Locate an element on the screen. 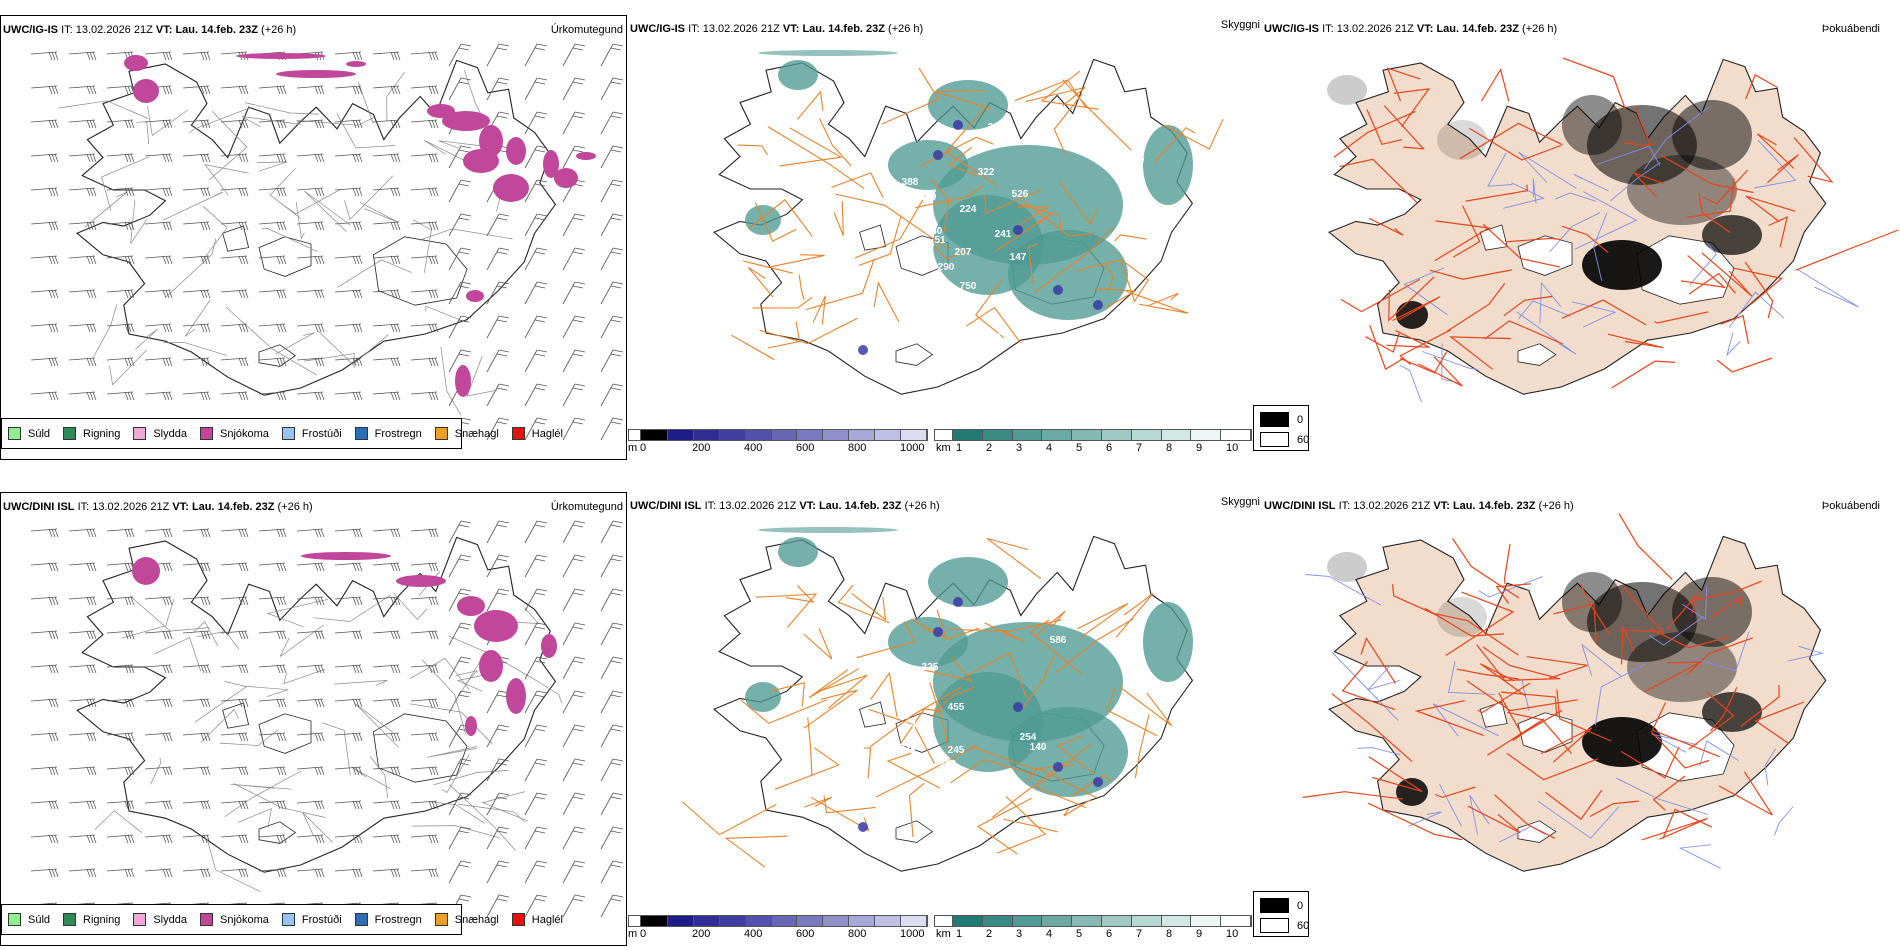 This screenshot has height=950, width=1900. fog-area is located at coordinates (1682, 667).